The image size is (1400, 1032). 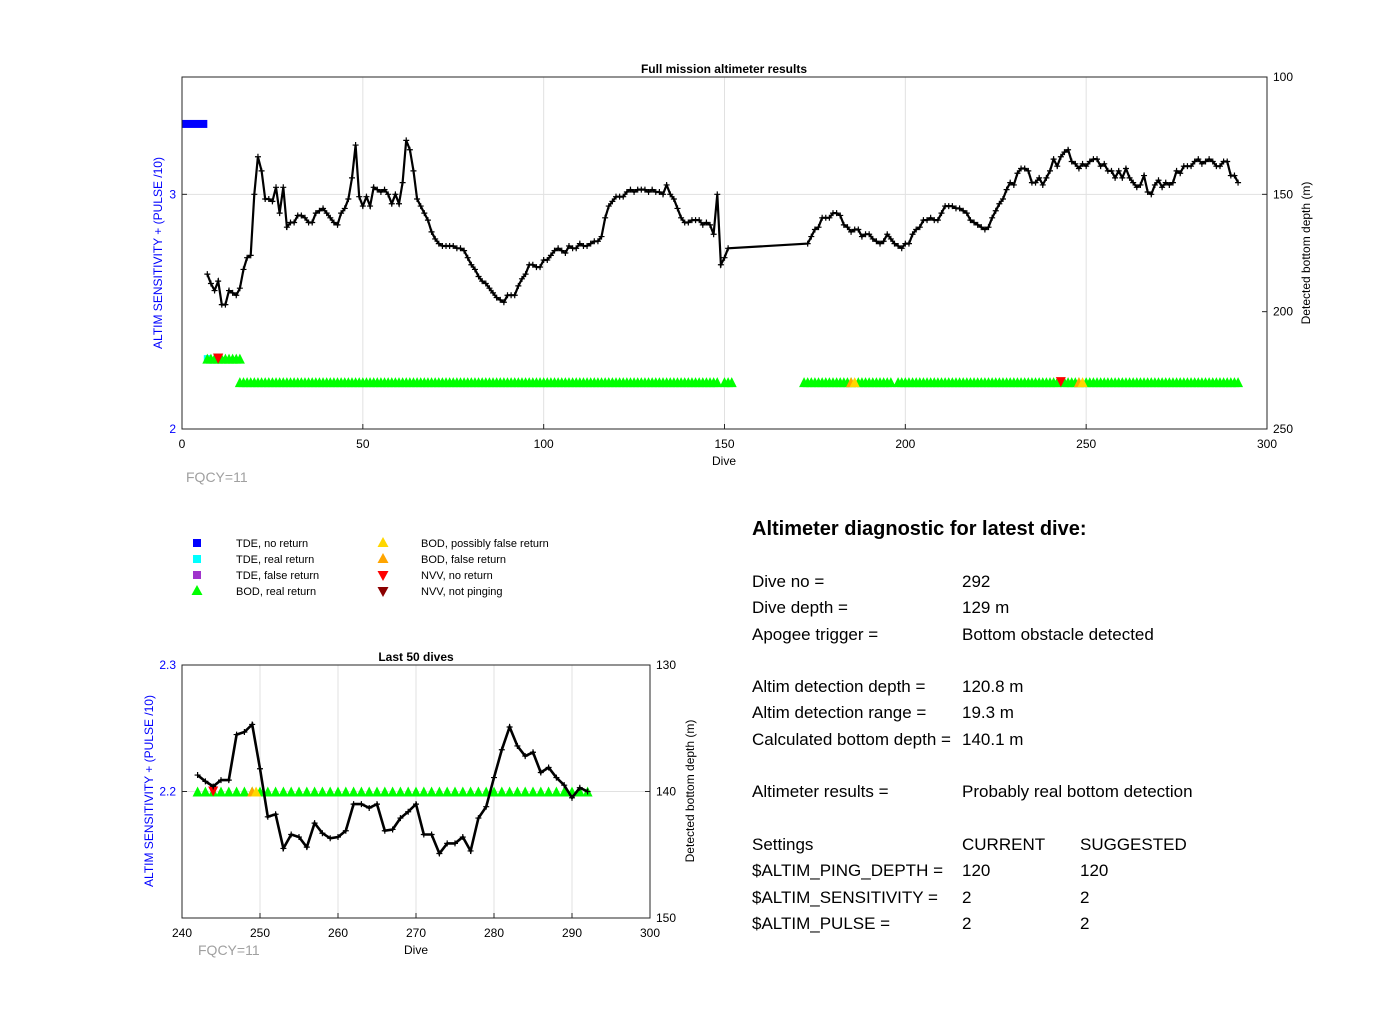 What do you see at coordinates (1085, 897) in the screenshot?
I see `sensitivity-suggested: 2` at bounding box center [1085, 897].